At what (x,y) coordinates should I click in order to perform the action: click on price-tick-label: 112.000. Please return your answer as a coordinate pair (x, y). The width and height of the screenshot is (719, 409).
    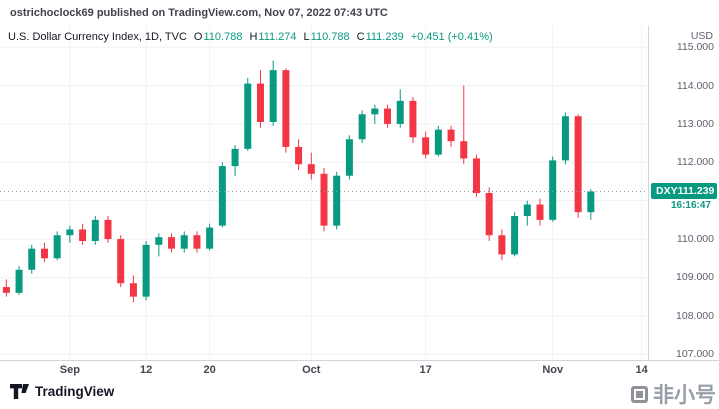
    Looking at the image, I should click on (695, 162).